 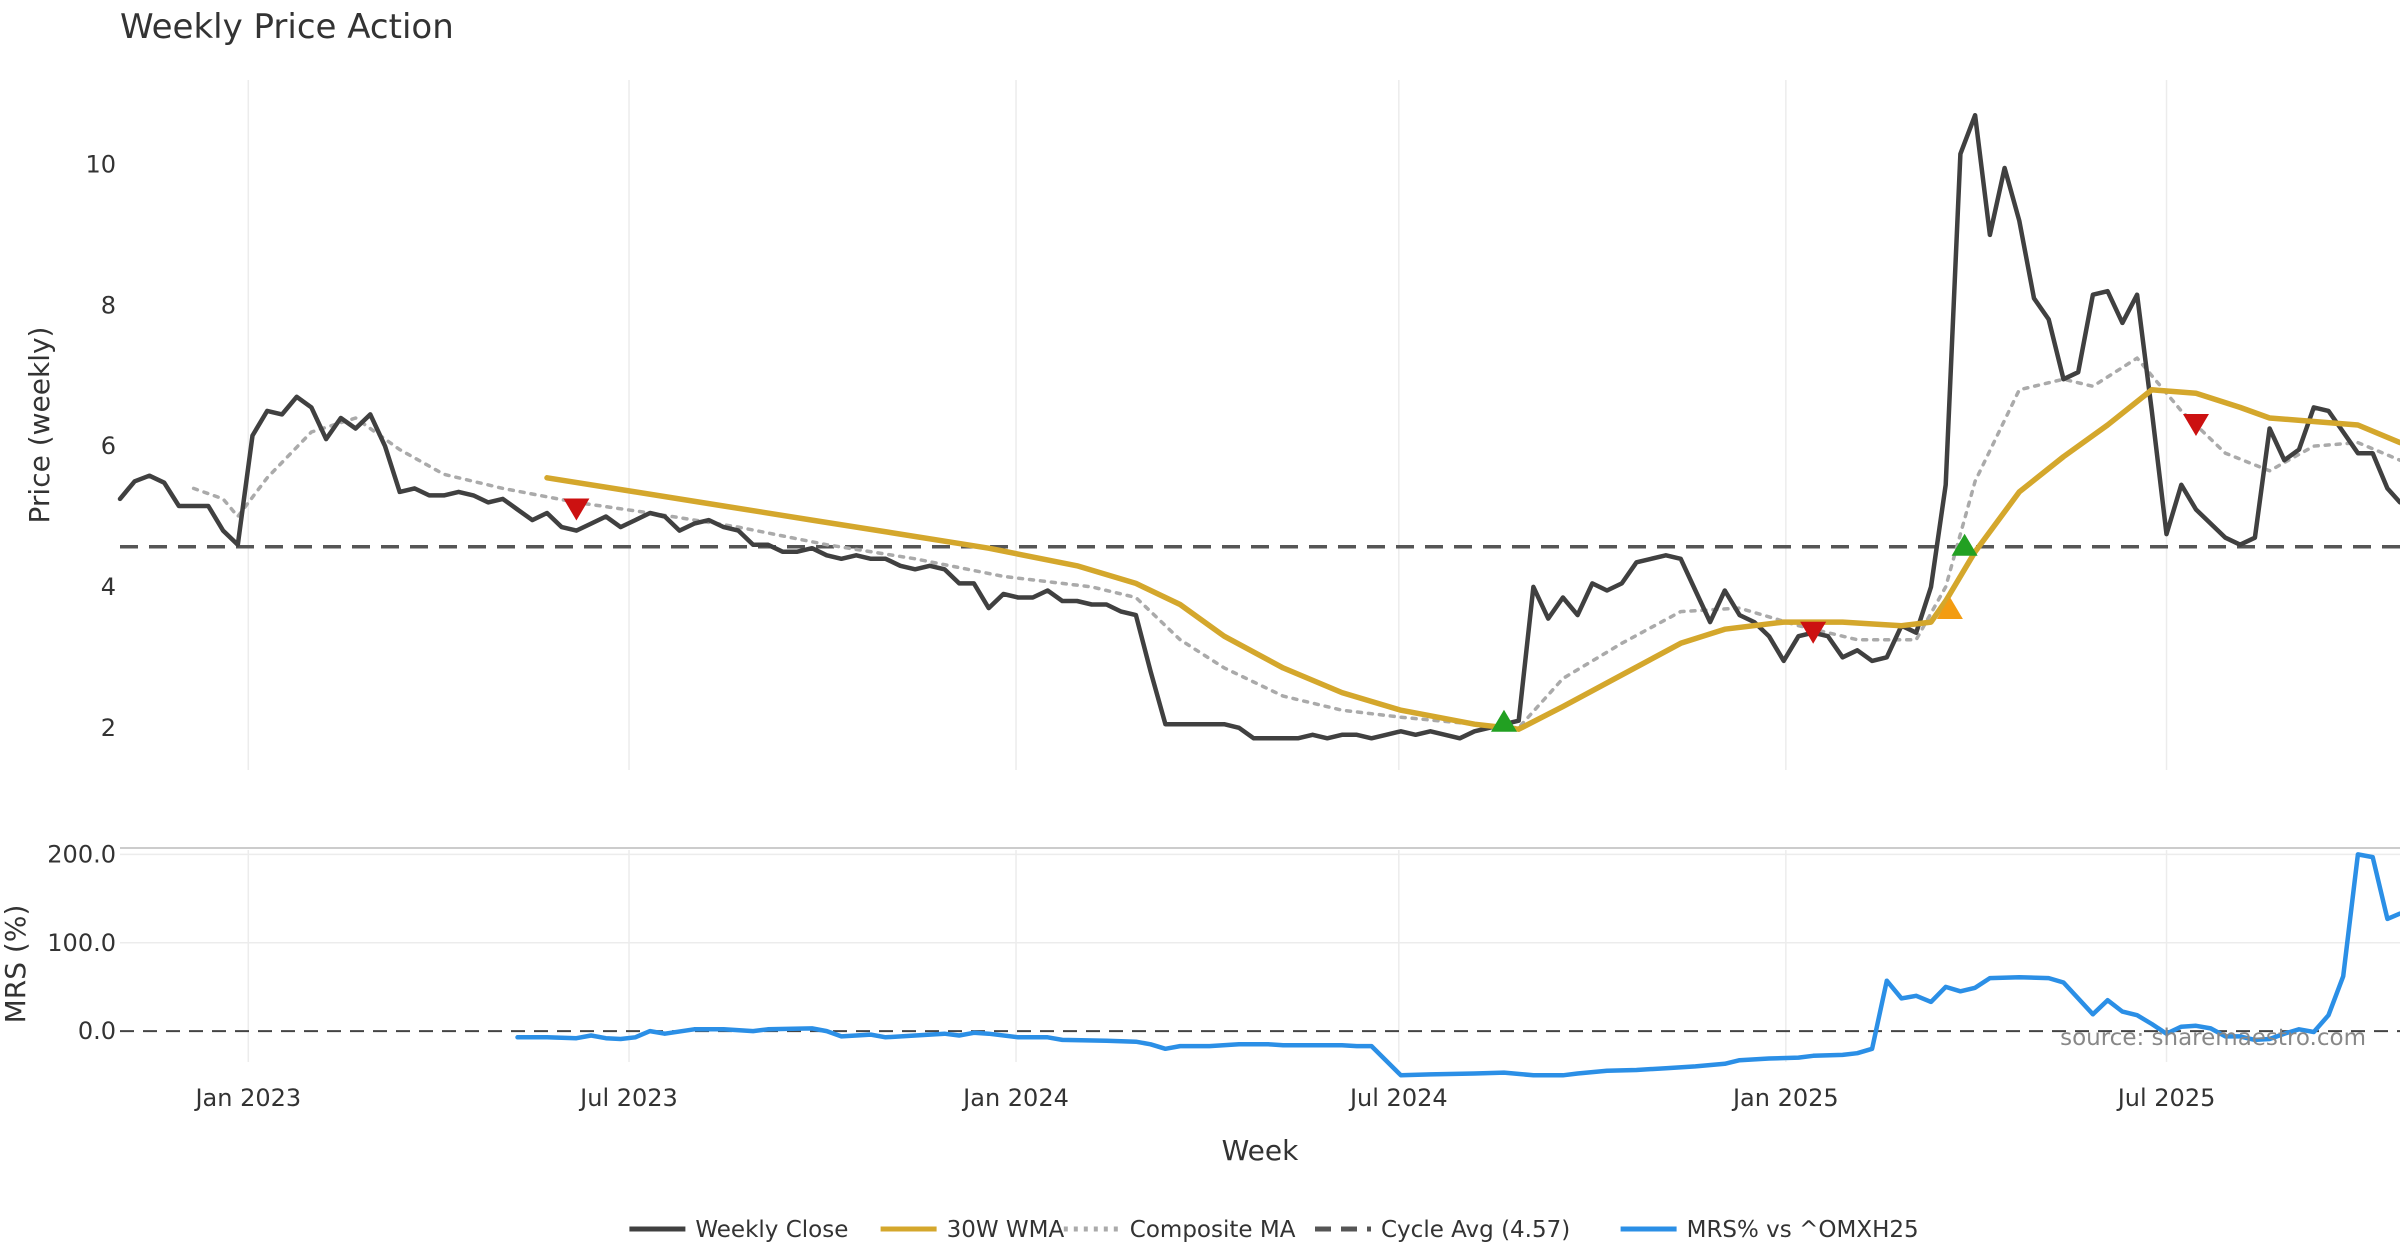 What do you see at coordinates (81, 943) in the screenshot?
I see `mrs-y-tick-label: 100.0` at bounding box center [81, 943].